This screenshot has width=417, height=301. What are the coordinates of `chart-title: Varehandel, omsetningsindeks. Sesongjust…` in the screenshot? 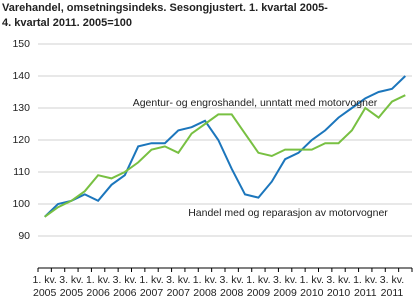 It's located at (165, 8).